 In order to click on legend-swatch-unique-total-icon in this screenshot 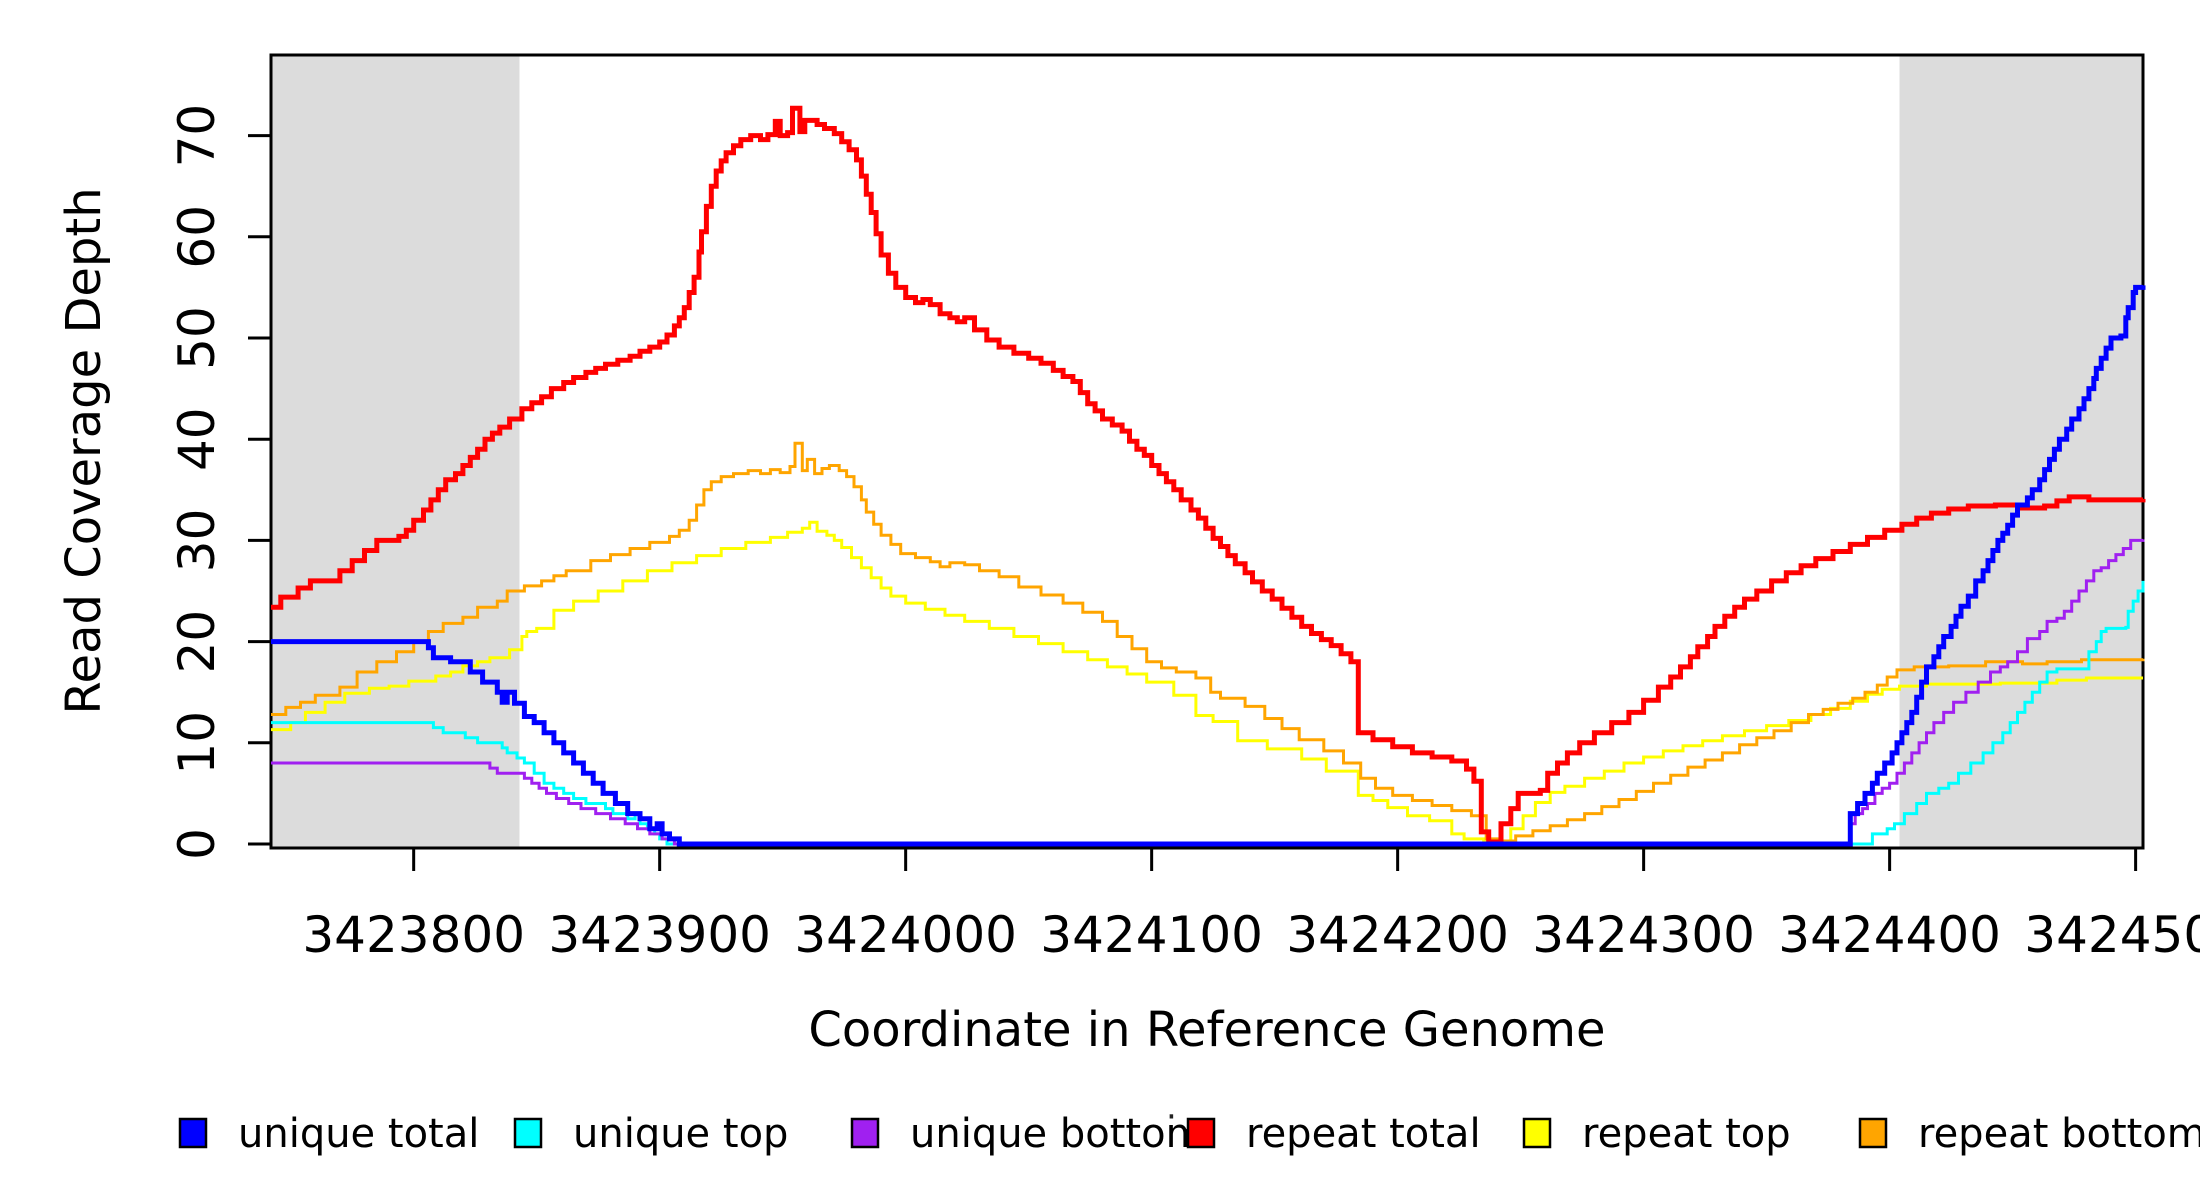, I will do `click(193, 1133)`.